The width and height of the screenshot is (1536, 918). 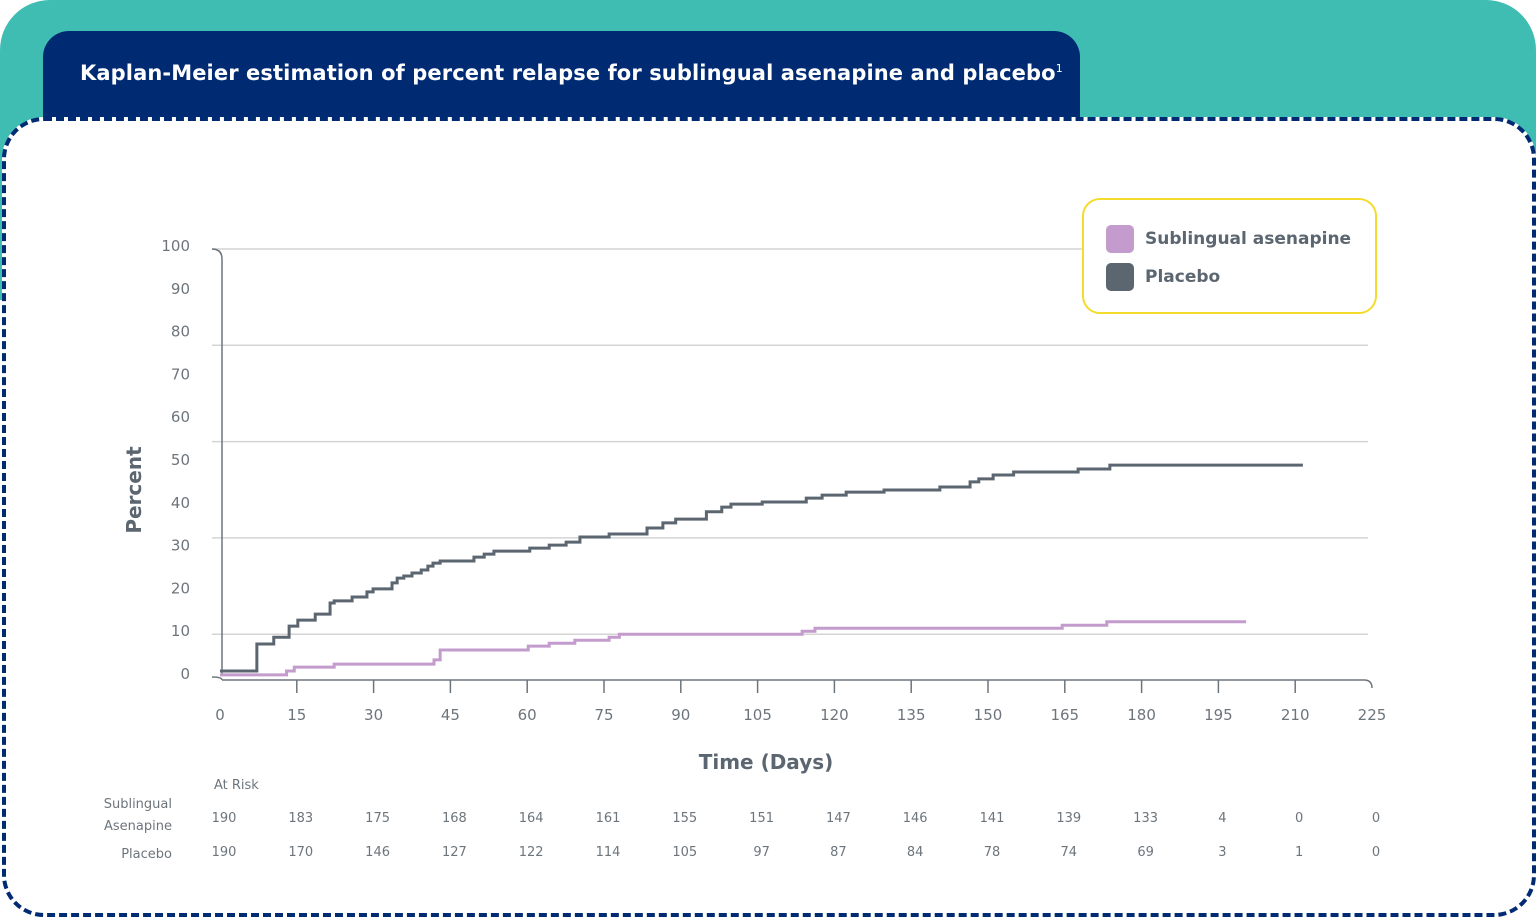 I want to click on at-risk-value: 69, so click(x=1145, y=852).